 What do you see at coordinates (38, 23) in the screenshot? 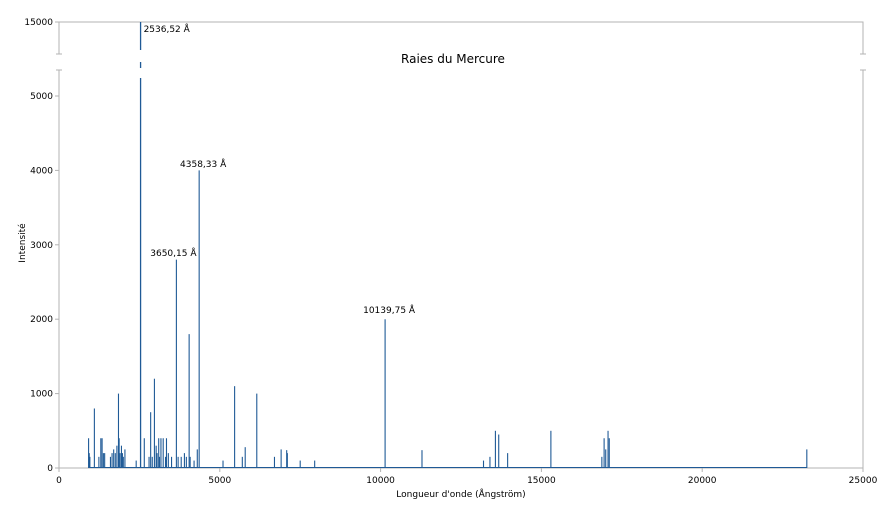
I see `y-tick-label: 15000` at bounding box center [38, 23].